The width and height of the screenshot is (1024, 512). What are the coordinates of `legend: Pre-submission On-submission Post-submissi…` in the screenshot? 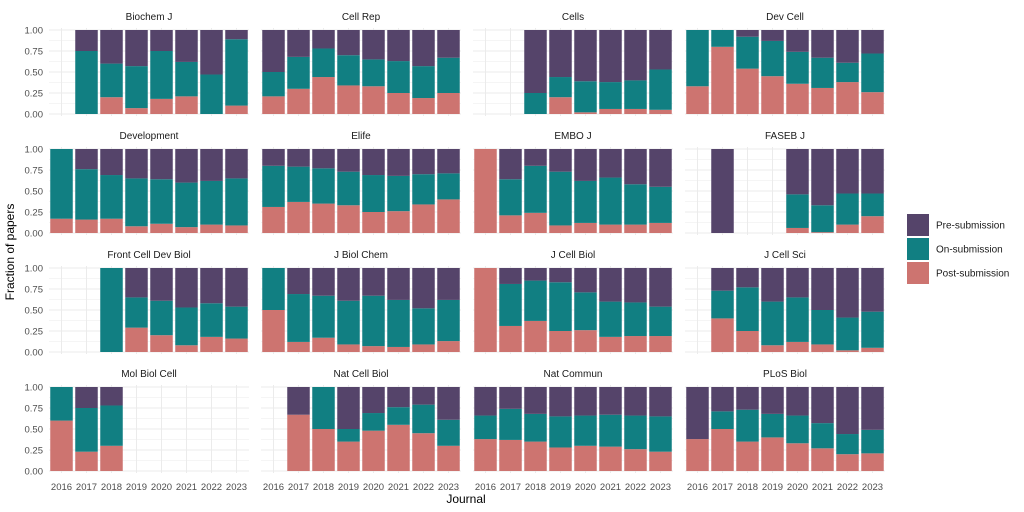 It's located at (958, 249).